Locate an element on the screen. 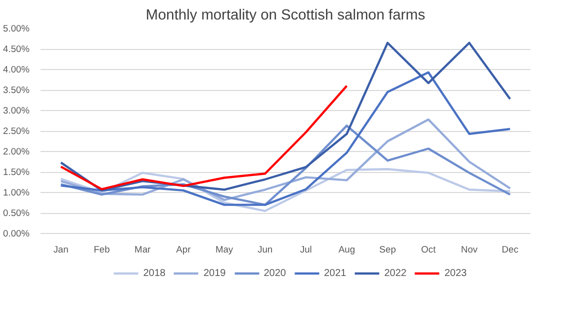  x-tick-label: Dec is located at coordinates (510, 249).